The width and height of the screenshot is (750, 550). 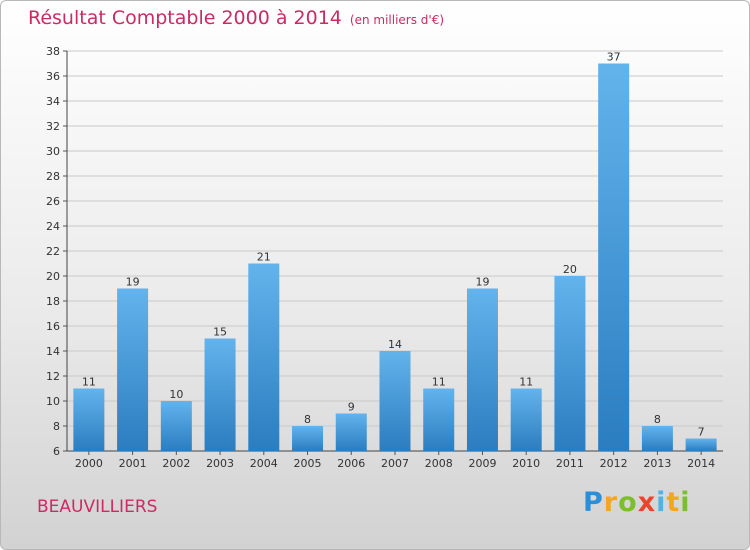 What do you see at coordinates (176, 394) in the screenshot?
I see `data-label: 10` at bounding box center [176, 394].